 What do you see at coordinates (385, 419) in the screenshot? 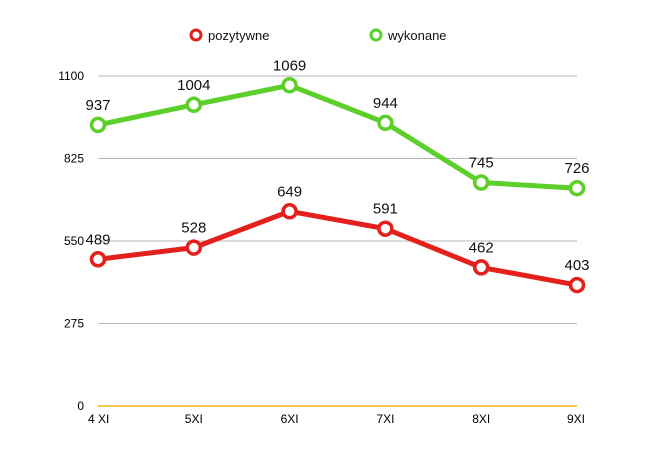
I see `x-tick-label: 7XI` at bounding box center [385, 419].